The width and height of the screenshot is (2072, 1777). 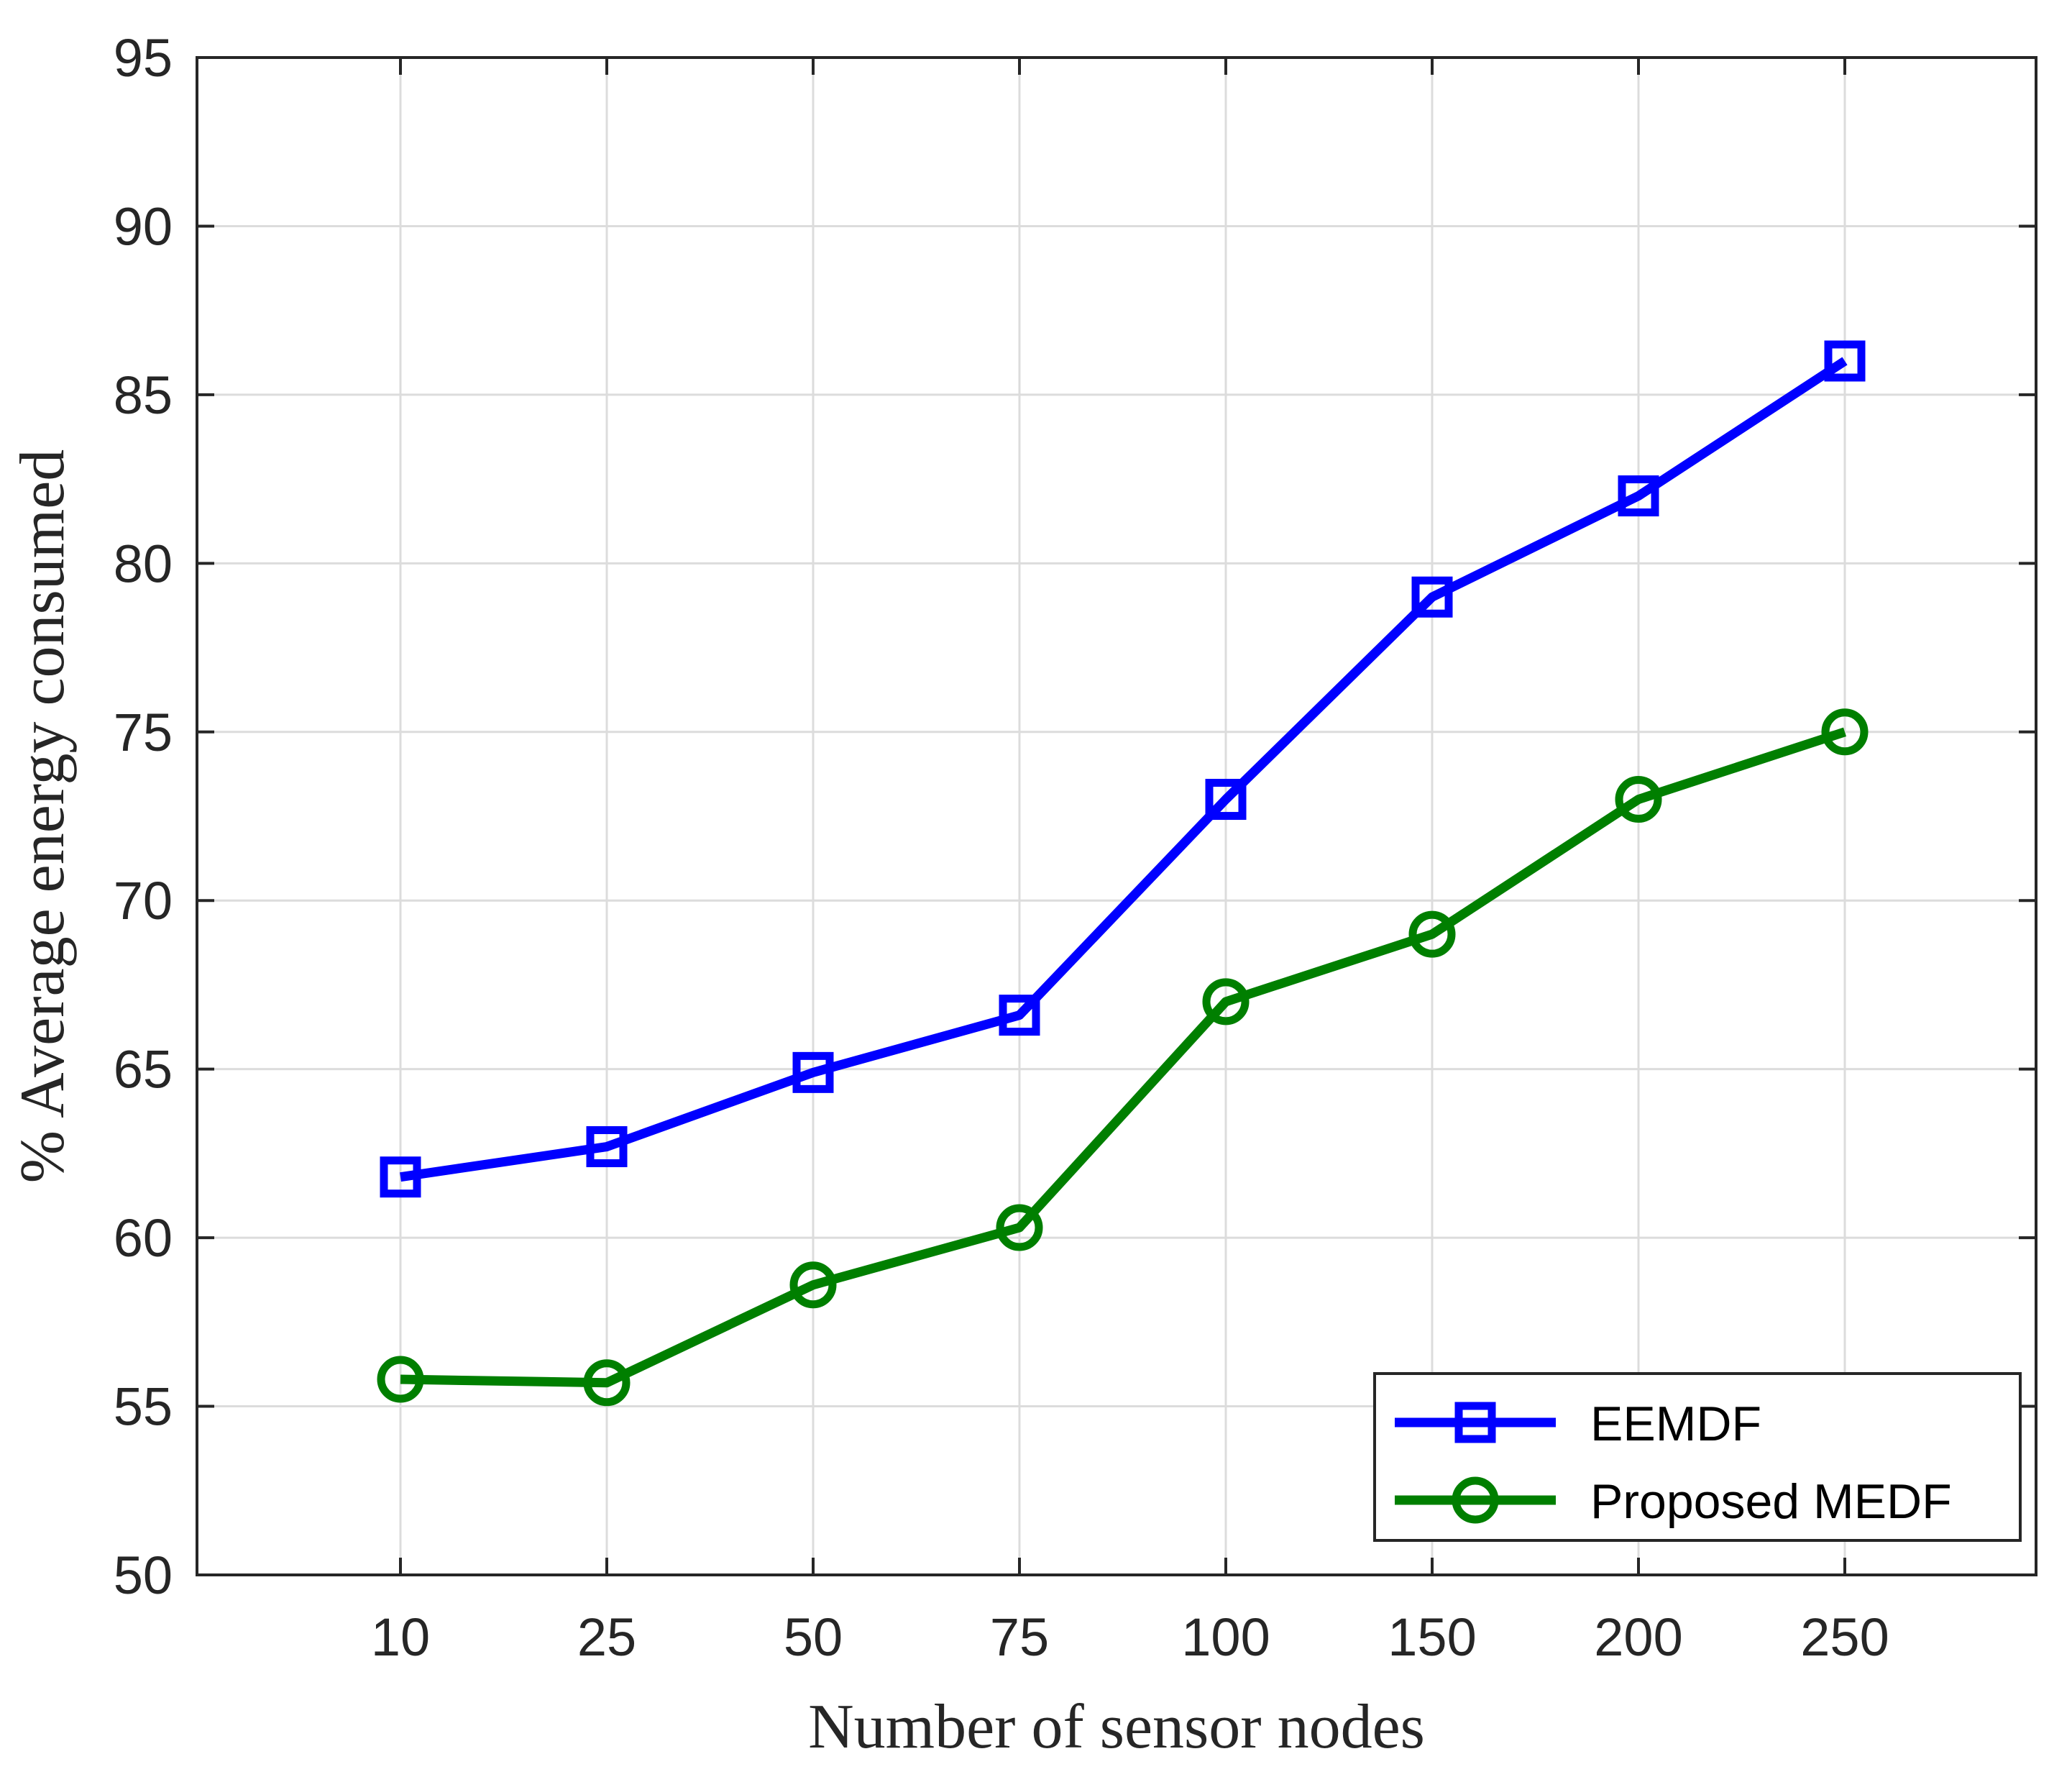 I want to click on y-tick-label: 65, so click(x=143, y=1070).